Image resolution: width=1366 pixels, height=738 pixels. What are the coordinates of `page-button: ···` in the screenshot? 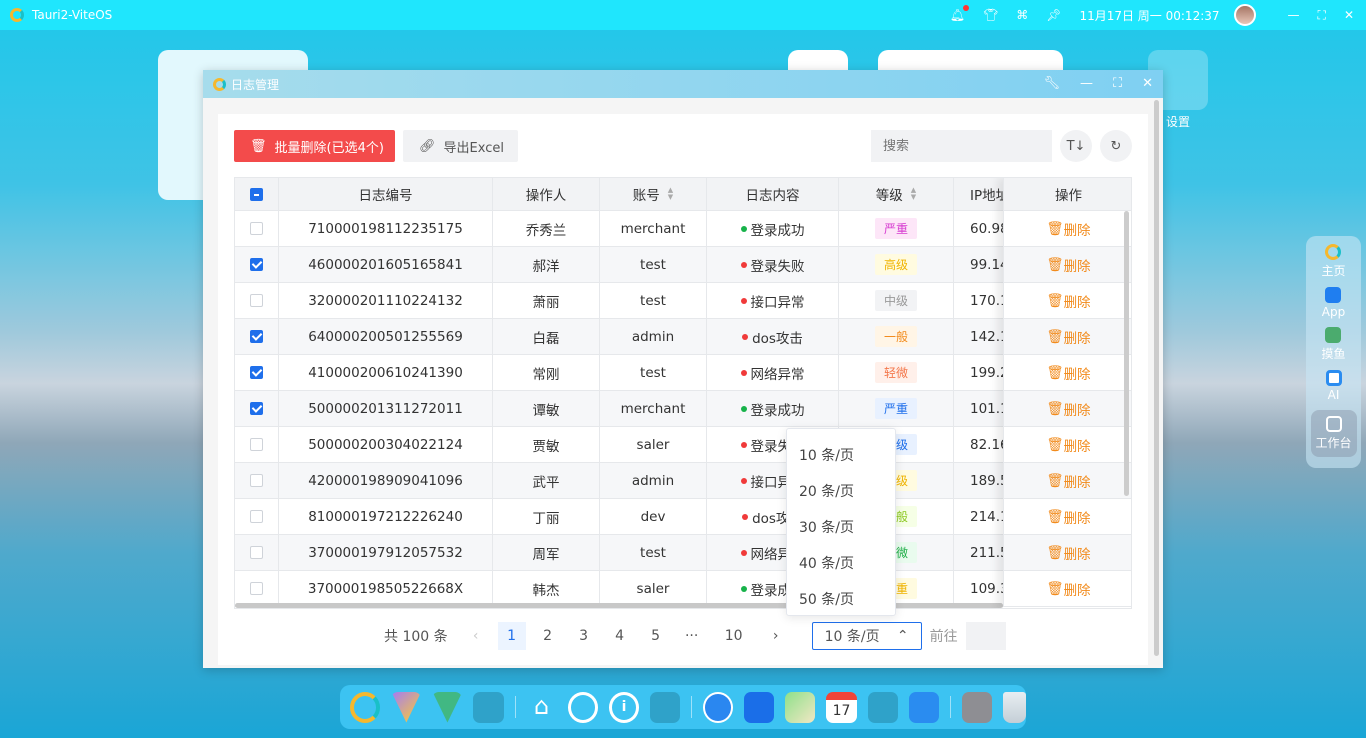 It's located at (691, 636).